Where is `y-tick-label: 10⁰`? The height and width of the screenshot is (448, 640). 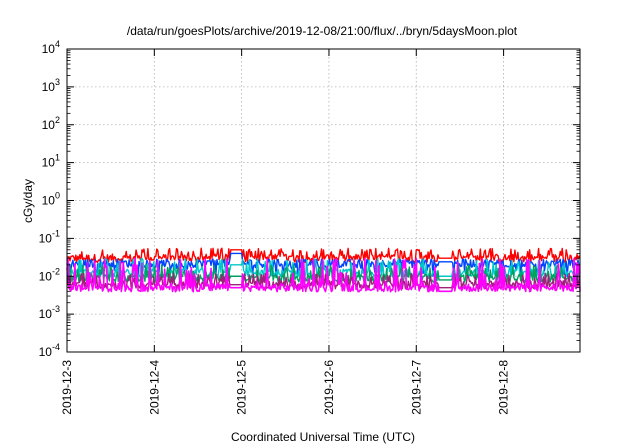 y-tick-label: 10⁰ is located at coordinates (51, 199).